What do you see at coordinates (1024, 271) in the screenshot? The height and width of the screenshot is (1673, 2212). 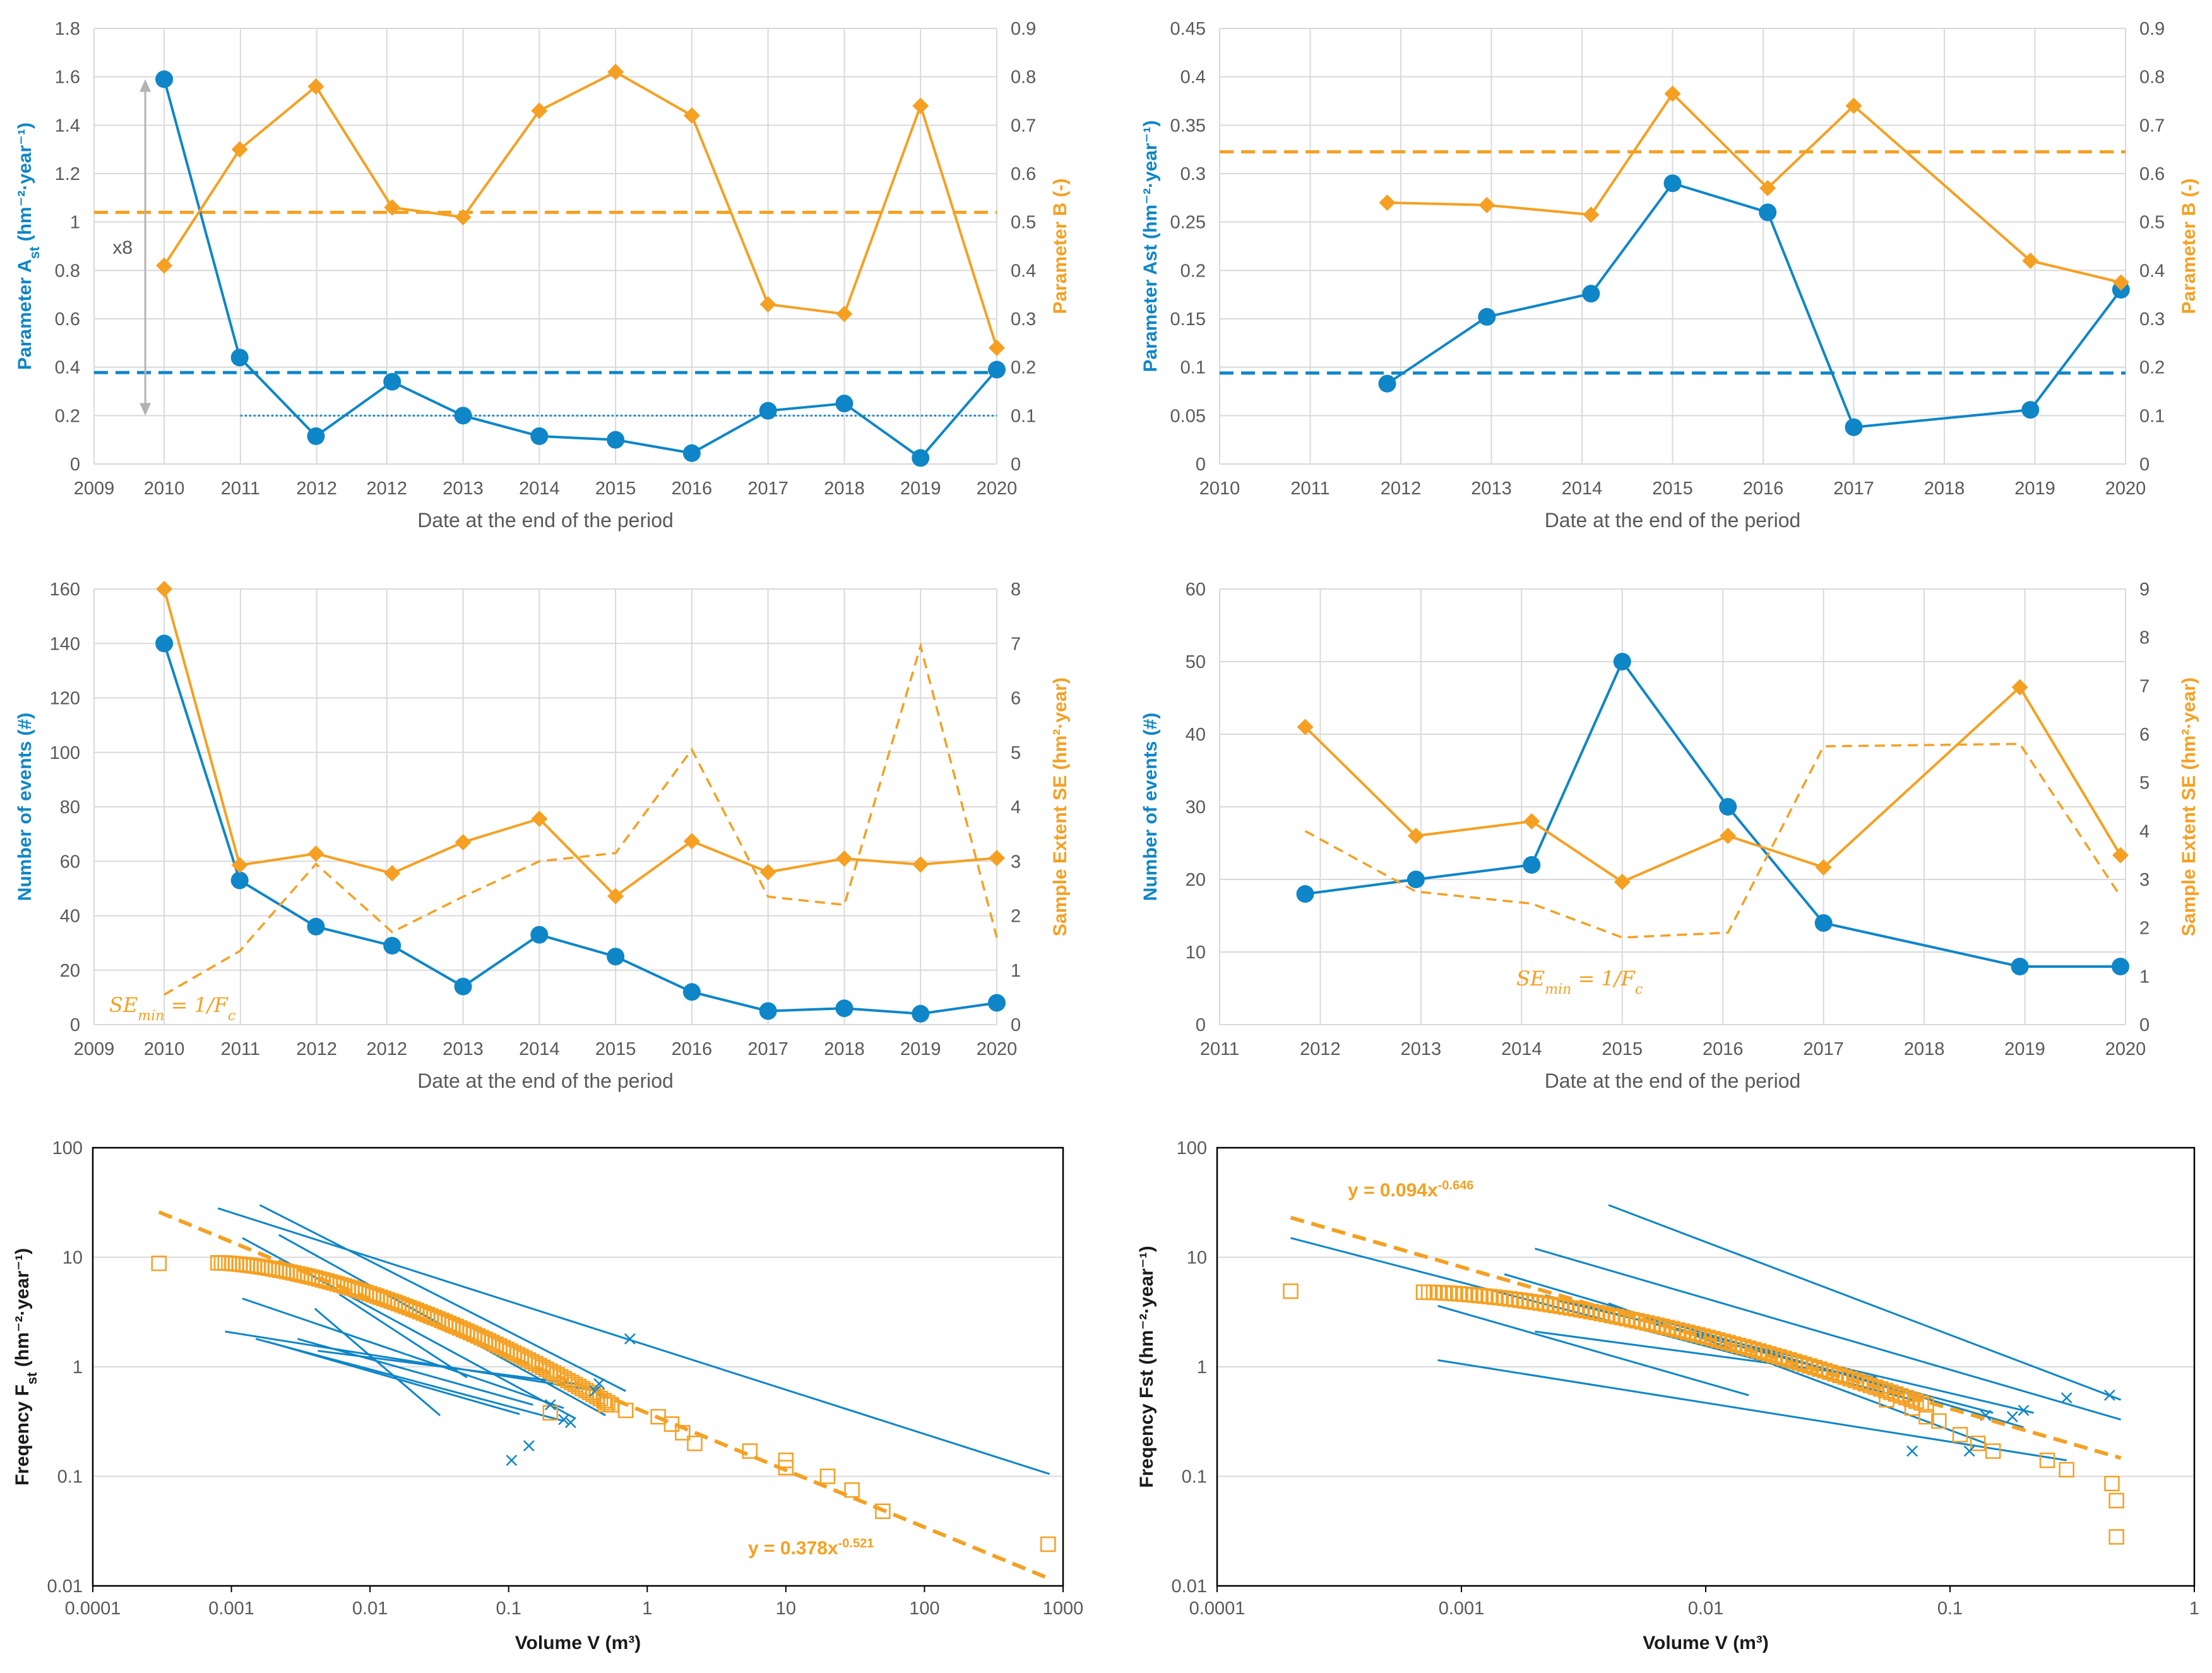 I see `y-right-tick-label: 0.4` at bounding box center [1024, 271].